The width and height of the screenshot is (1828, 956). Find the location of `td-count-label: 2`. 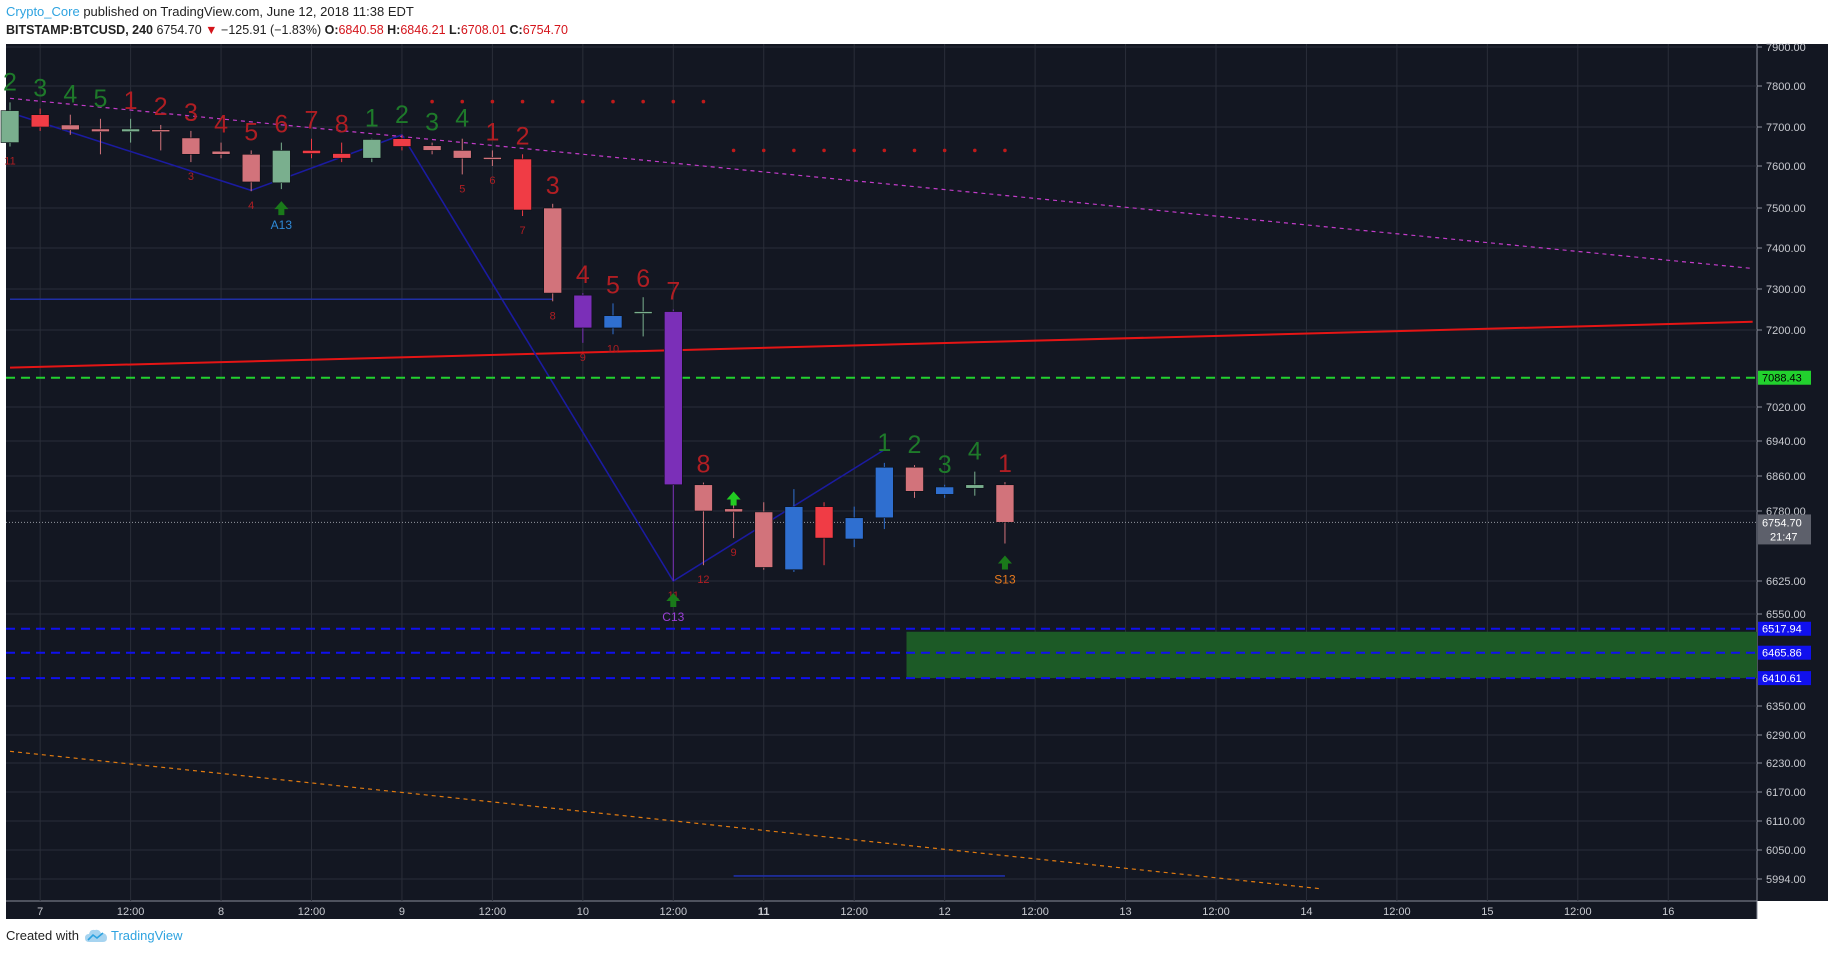

td-count-label: 2 is located at coordinates (402, 115).